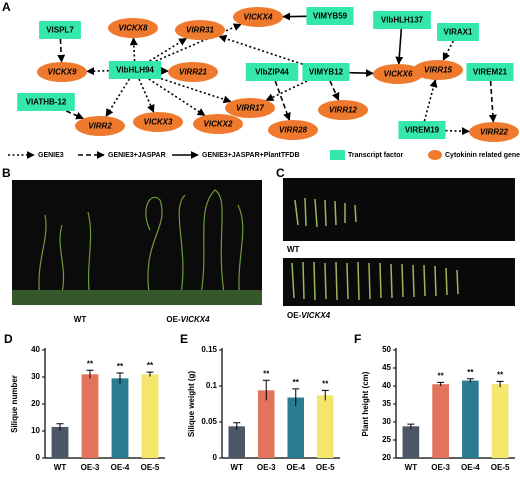  Describe the element at coordinates (141, 245) in the screenshot. I see `photo-plant-stems` at that location.